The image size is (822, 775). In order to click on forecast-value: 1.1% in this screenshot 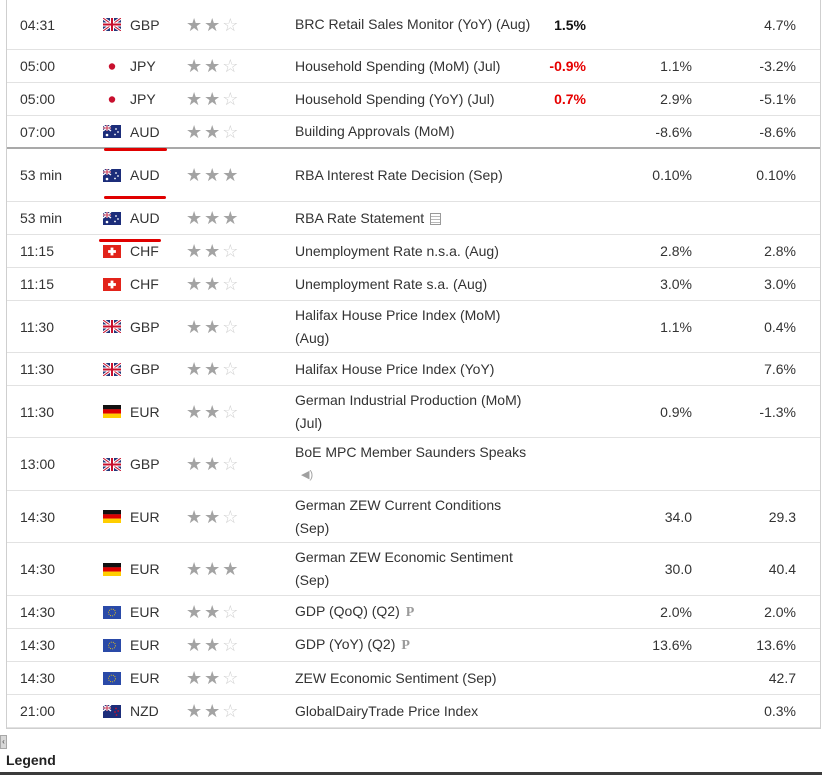, I will do `click(676, 326)`.